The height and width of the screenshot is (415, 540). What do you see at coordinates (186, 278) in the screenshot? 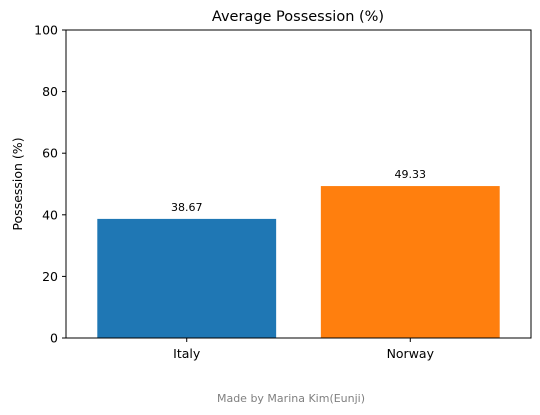
I see `bar-italy` at bounding box center [186, 278].